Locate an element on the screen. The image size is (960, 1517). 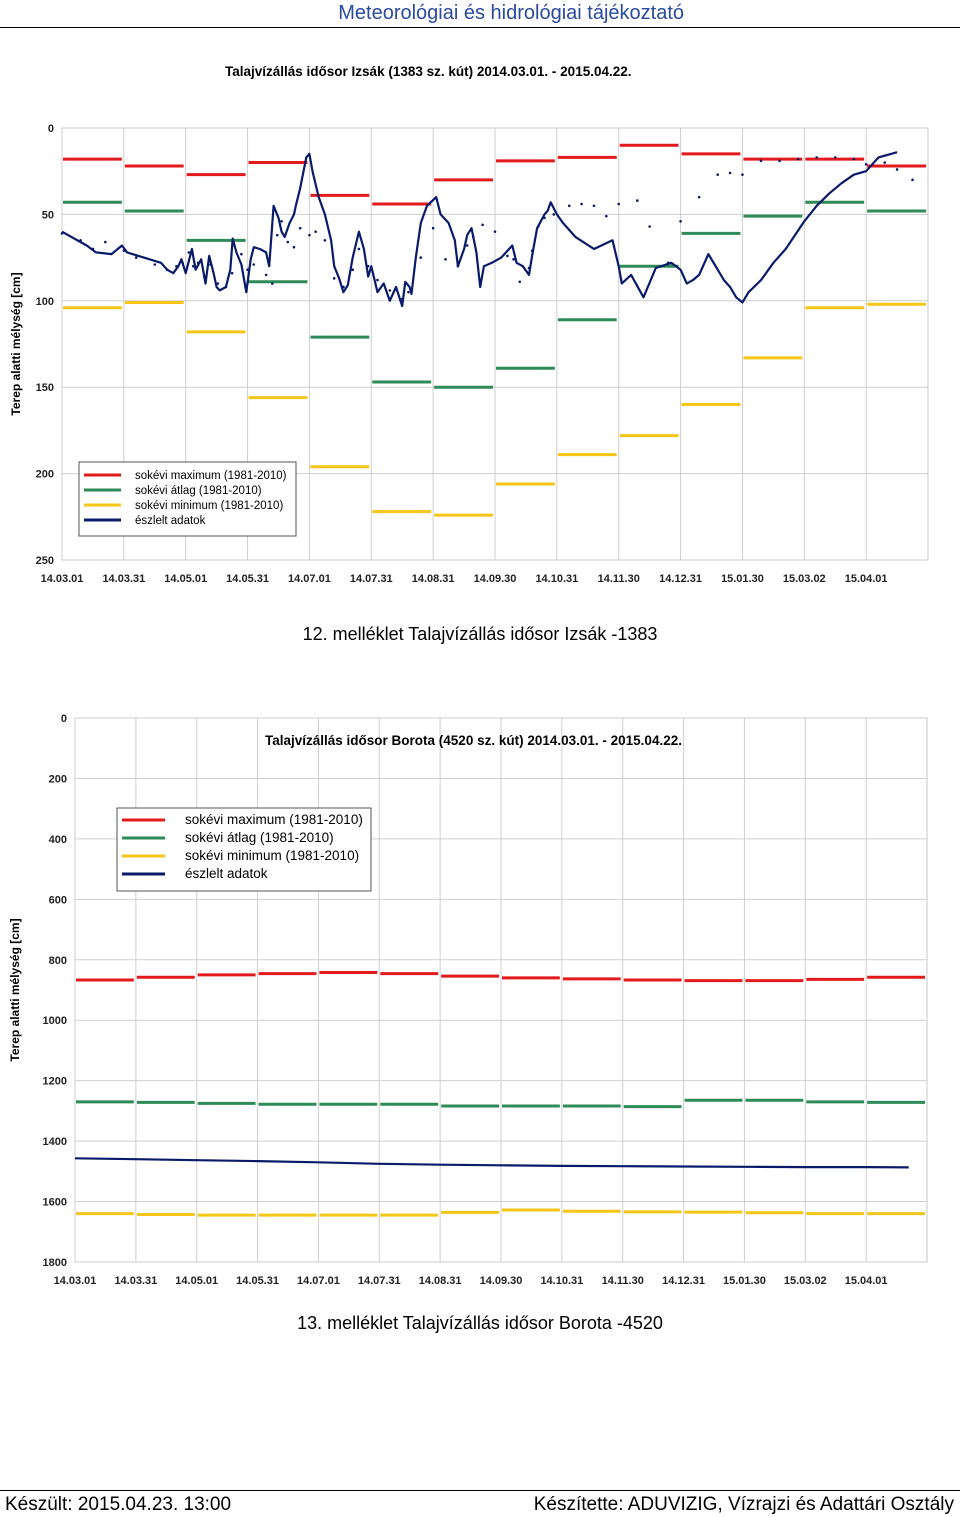
x-tick-label: 14.05.31 is located at coordinates (247, 579).